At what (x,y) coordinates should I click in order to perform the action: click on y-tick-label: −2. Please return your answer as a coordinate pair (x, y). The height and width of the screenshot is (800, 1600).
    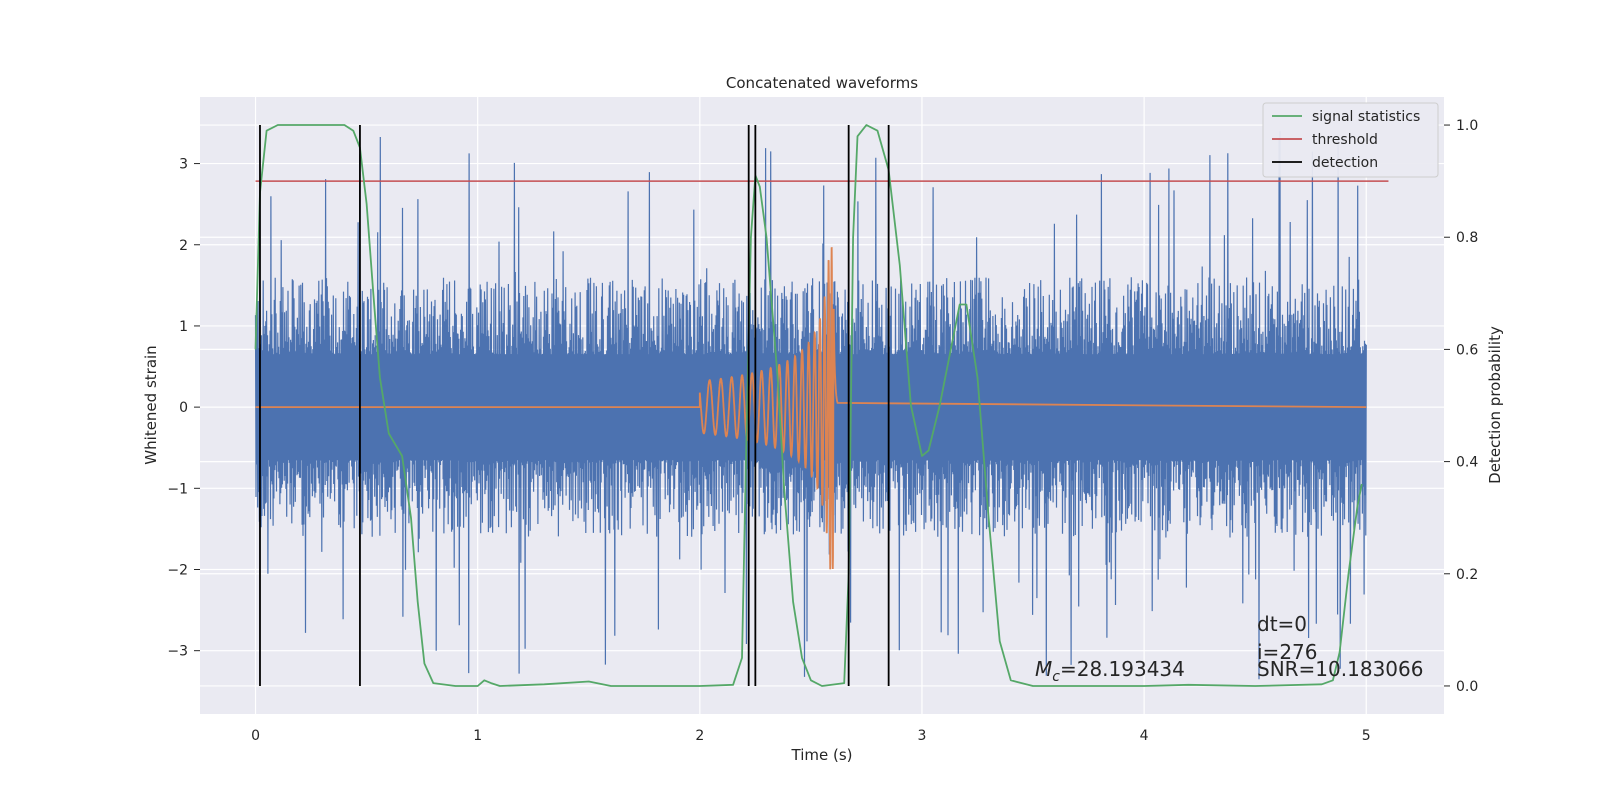
    Looking at the image, I should click on (177, 570).